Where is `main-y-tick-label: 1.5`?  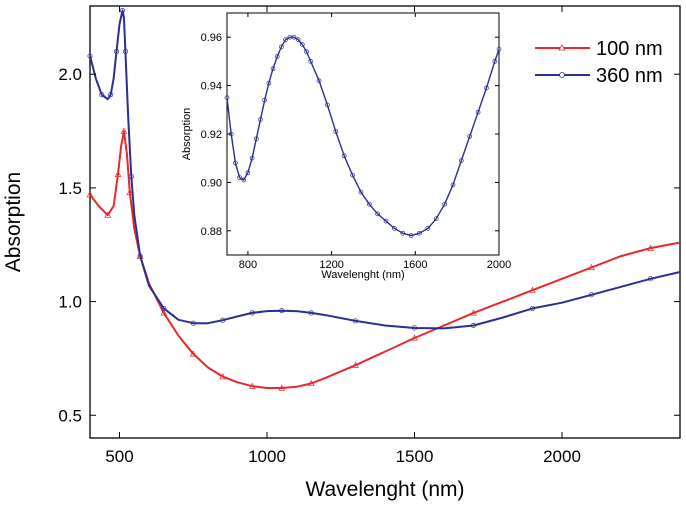
main-y-tick-label: 1.5 is located at coordinates (70, 188).